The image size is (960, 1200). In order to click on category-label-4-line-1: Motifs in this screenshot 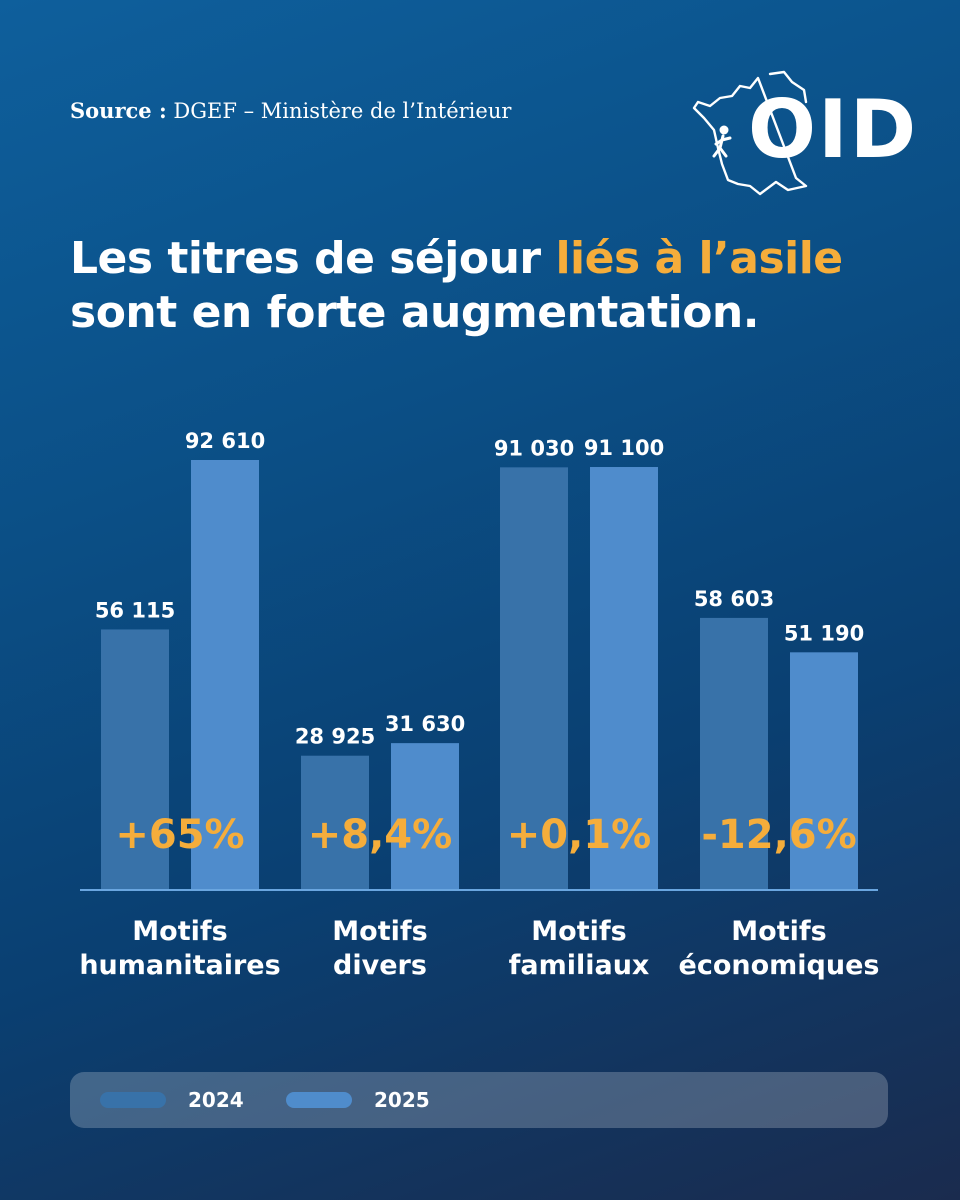, I will do `click(778, 931)`.